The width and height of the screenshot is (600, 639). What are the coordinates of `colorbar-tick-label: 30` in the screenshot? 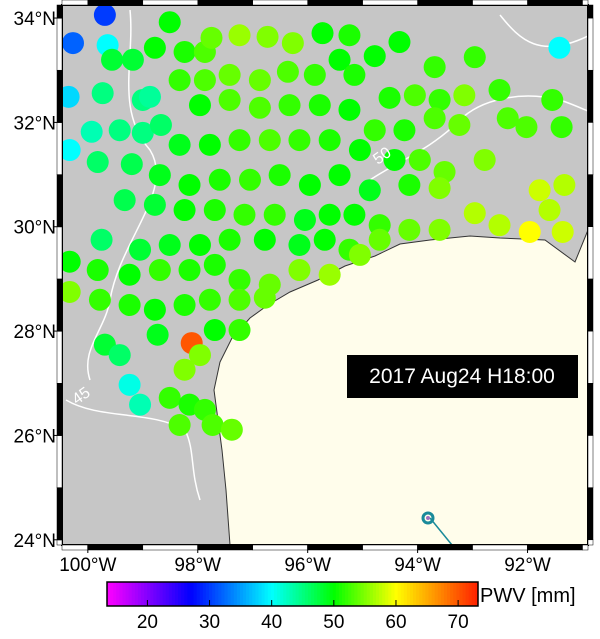 It's located at (209, 622).